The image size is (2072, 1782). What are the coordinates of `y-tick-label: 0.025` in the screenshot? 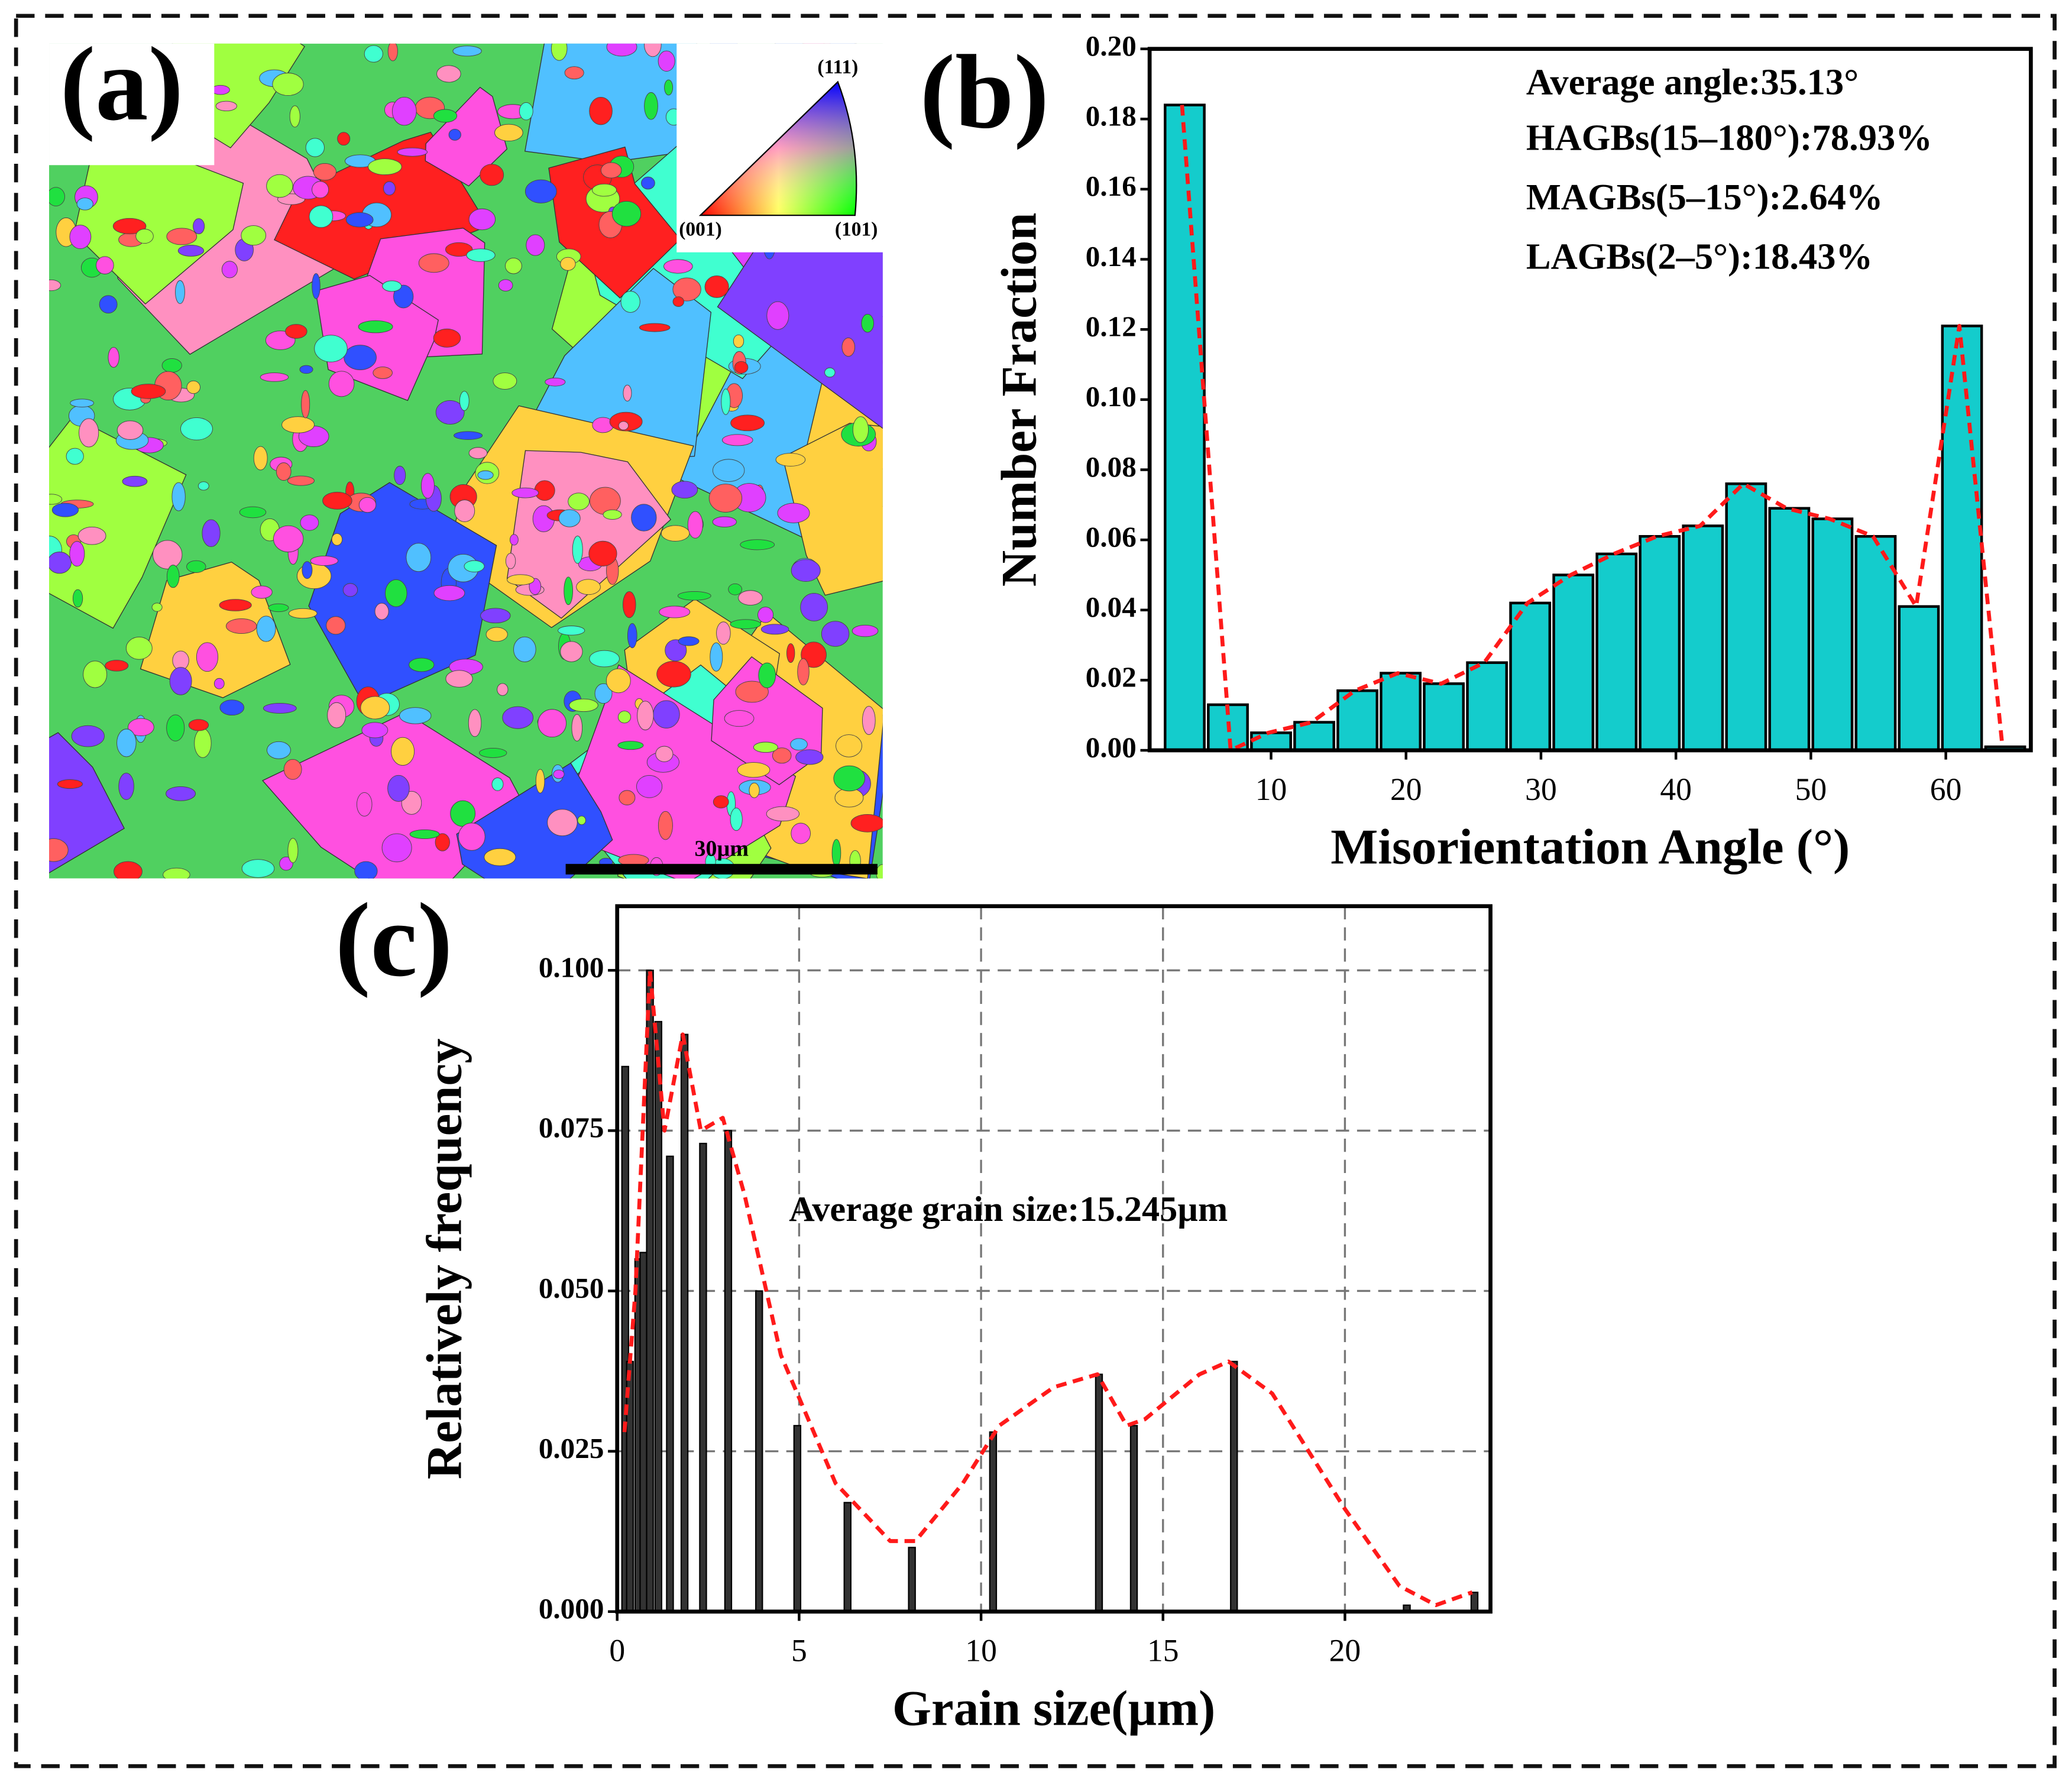 It's located at (571, 1448).